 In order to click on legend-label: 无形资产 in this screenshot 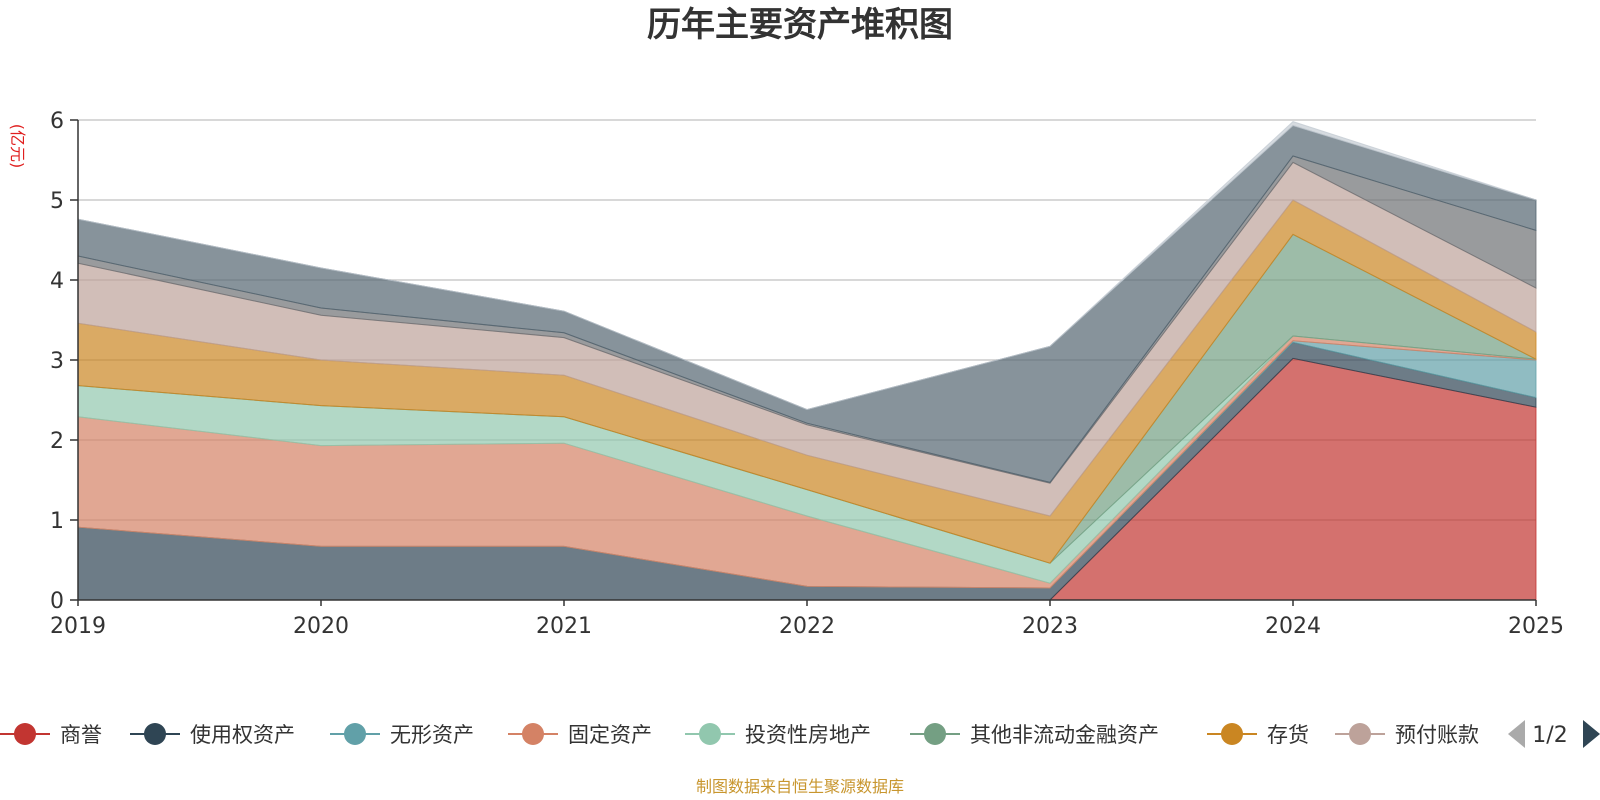, I will do `click(432, 735)`.